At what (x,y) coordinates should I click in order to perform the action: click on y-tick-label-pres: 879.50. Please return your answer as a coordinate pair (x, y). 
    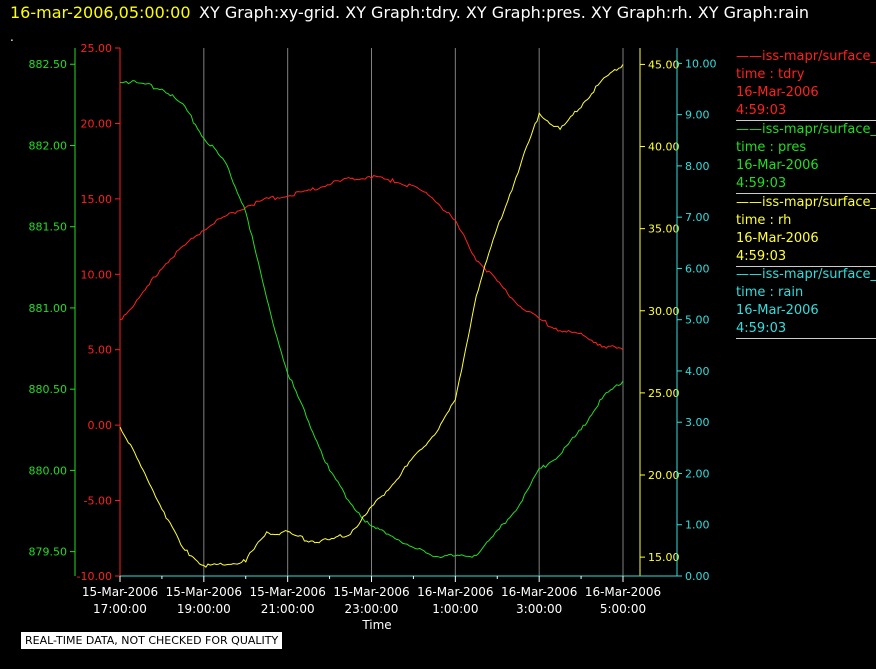
    Looking at the image, I should click on (48, 552).